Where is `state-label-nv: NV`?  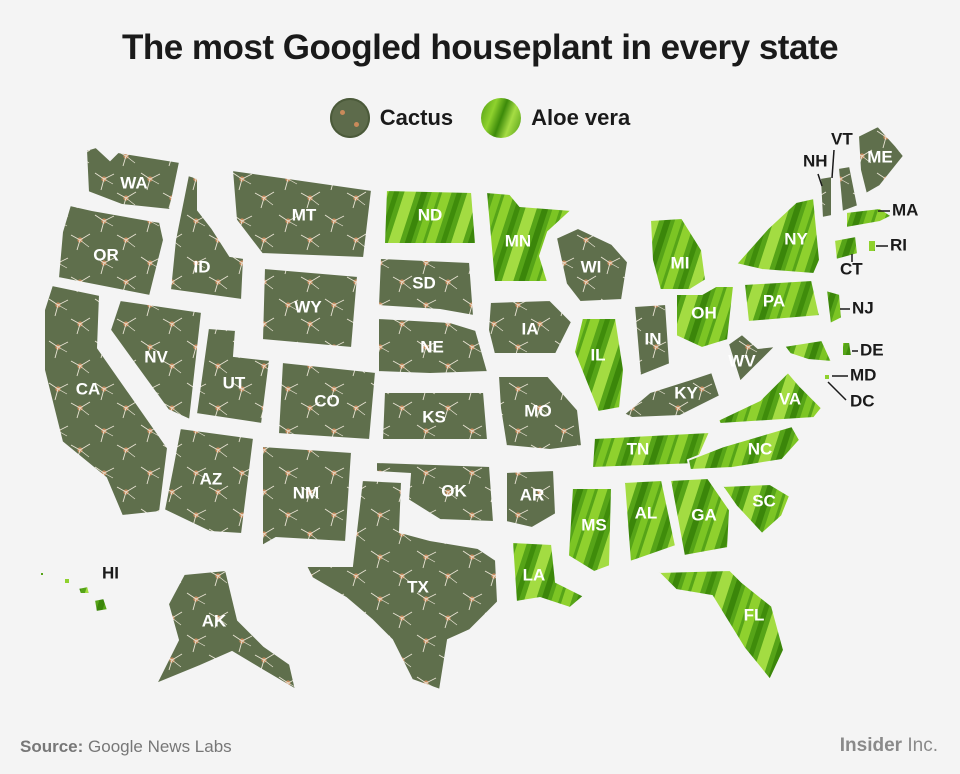 state-label-nv: NV is located at coordinates (156, 356).